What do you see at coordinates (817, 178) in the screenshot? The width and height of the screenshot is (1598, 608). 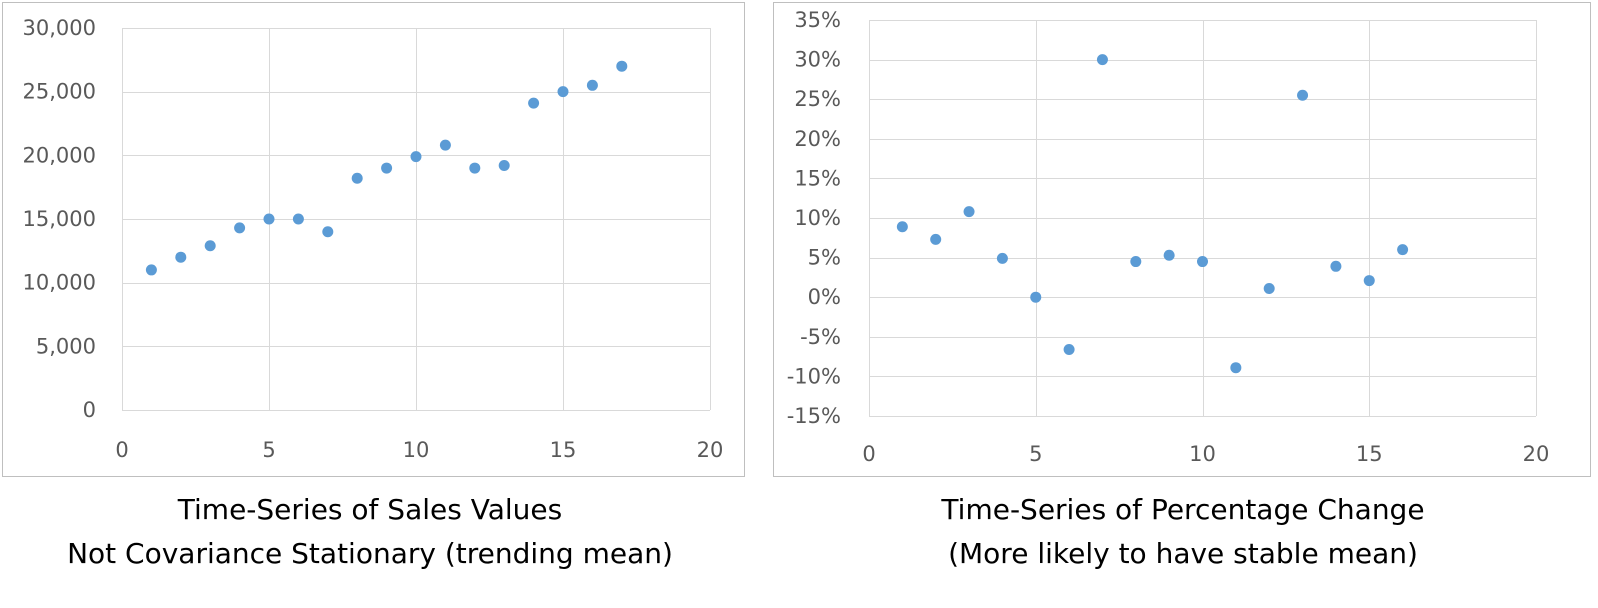 I see `pct-y-tick-label: 15%` at bounding box center [817, 178].